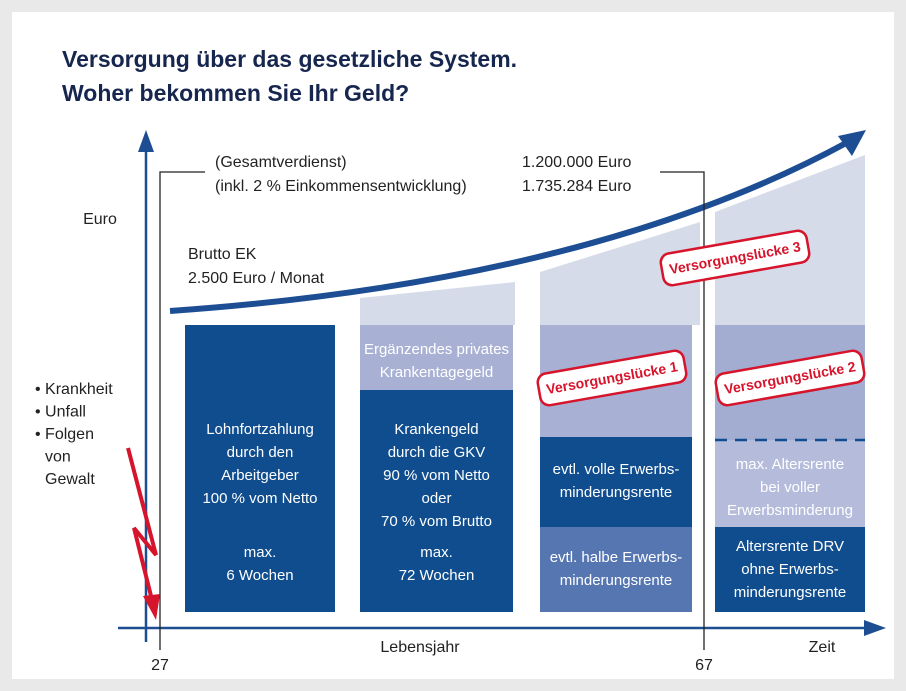 The image size is (906, 691). What do you see at coordinates (74, 389) in the screenshot?
I see `risk-label: • Krankheit` at bounding box center [74, 389].